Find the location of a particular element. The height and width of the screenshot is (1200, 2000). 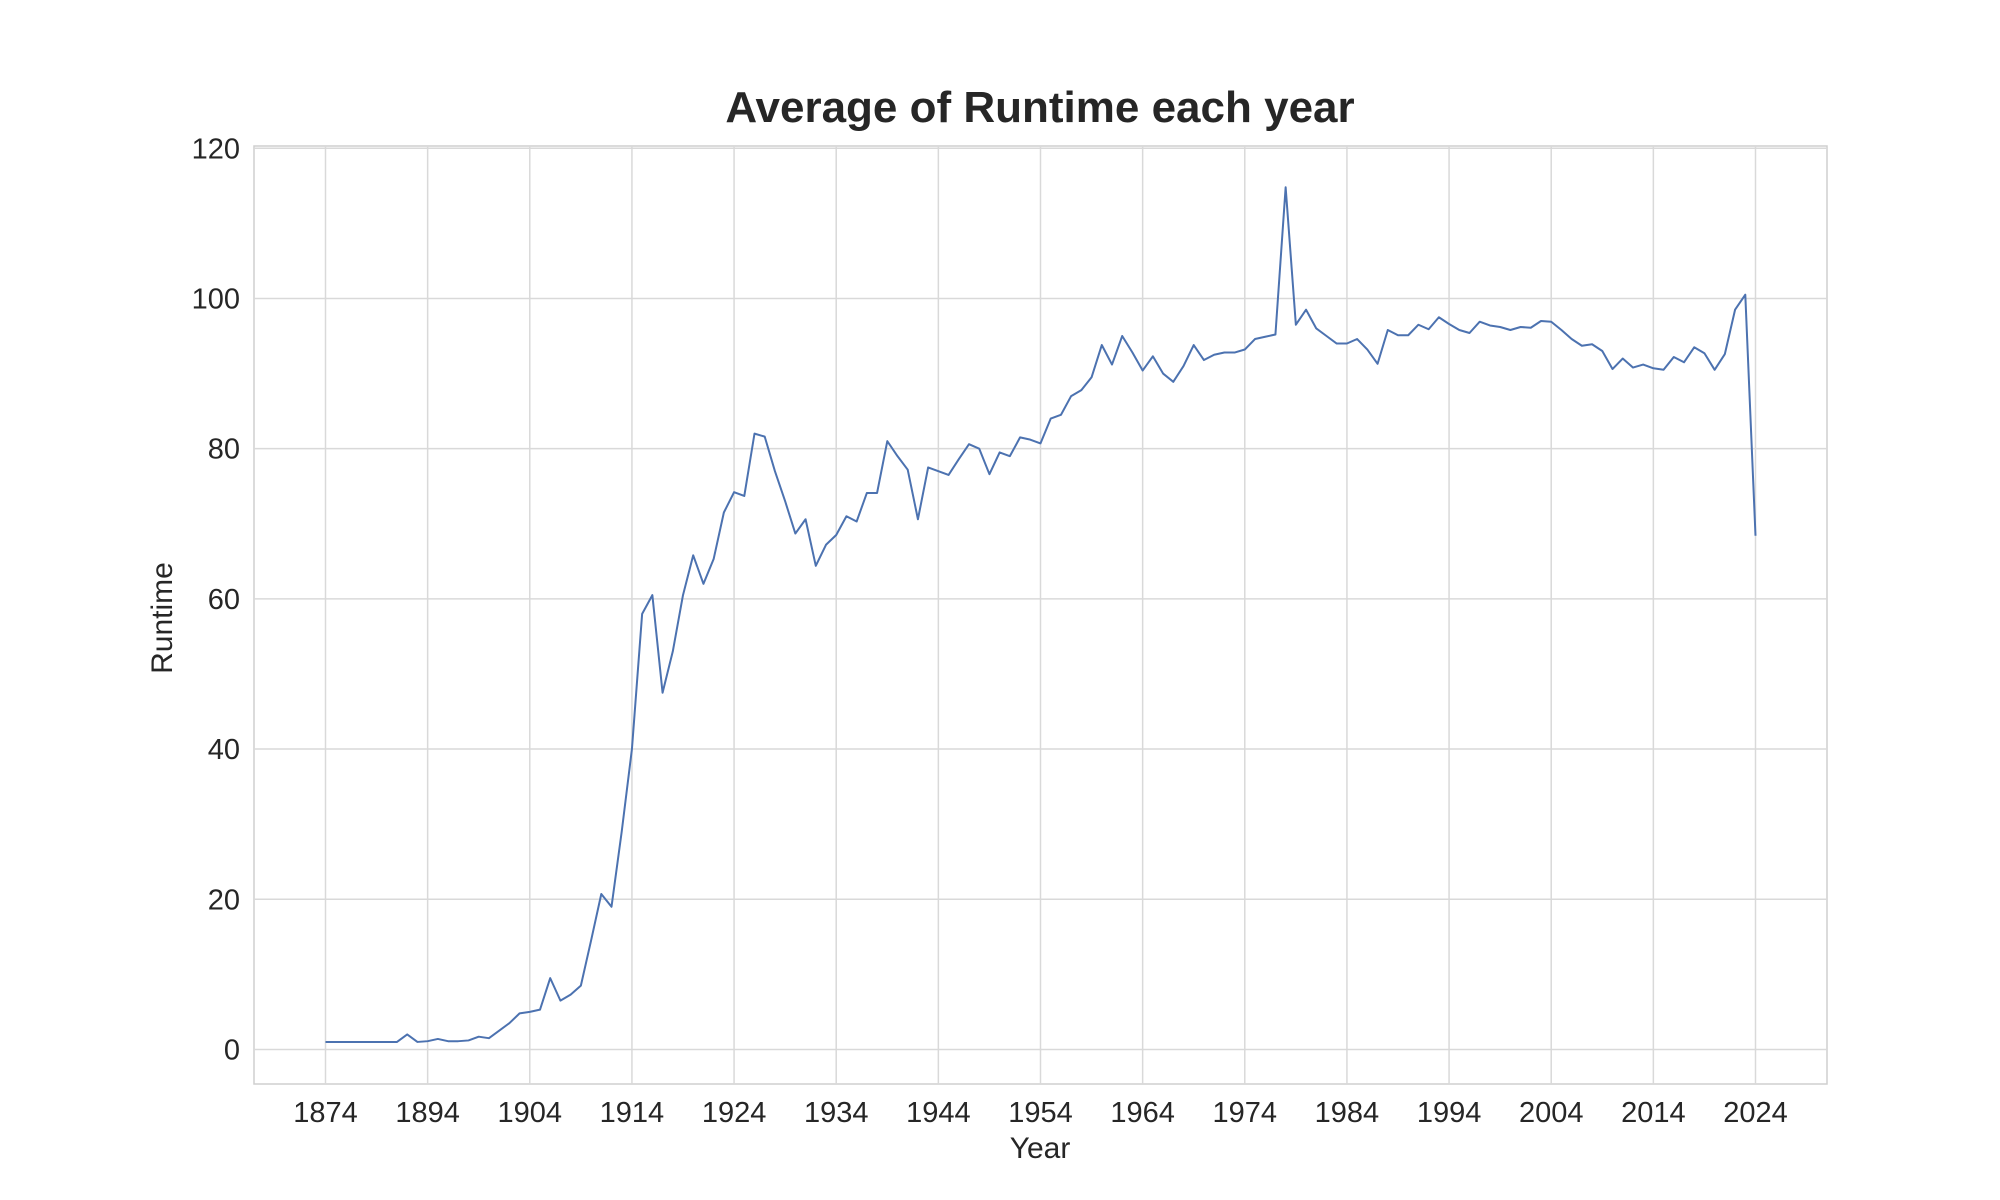

y-tick-label: 60 is located at coordinates (224, 600).